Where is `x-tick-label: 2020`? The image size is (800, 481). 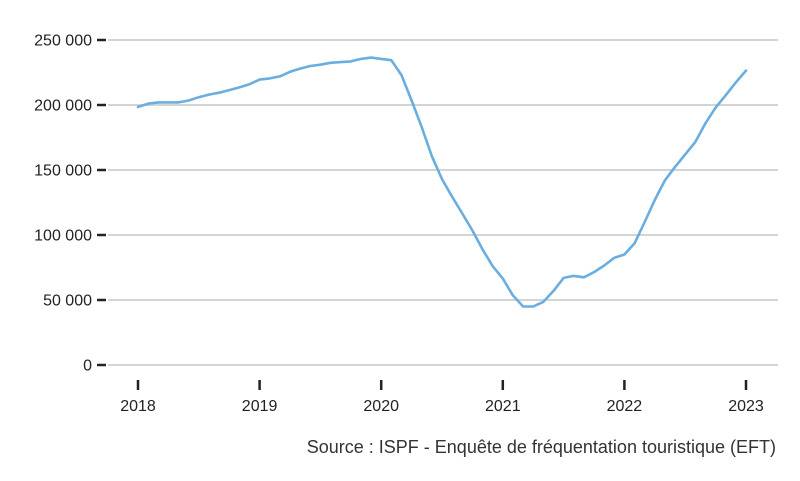 x-tick-label: 2020 is located at coordinates (381, 406).